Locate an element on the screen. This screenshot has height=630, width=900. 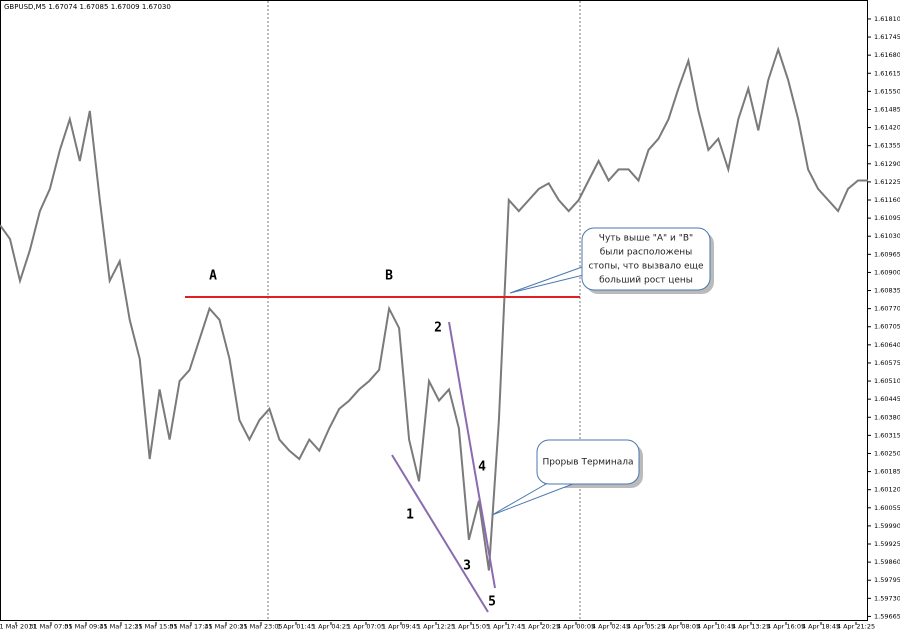
y-tick-label: 1.61225 is located at coordinates (887, 182).